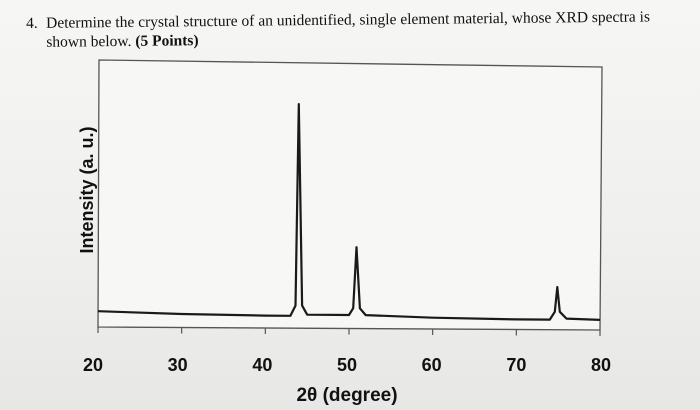  I want to click on x-axis-ticks, so click(349, 331).